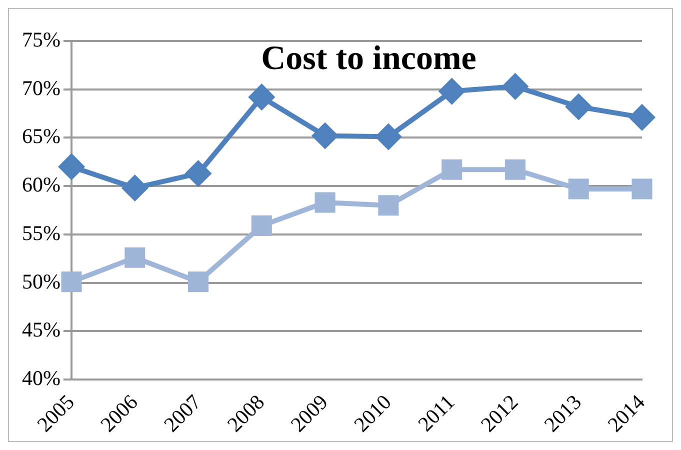 This screenshot has height=450, width=681. Describe the element at coordinates (41, 40) in the screenshot. I see `y-tick-label: 75%` at that location.